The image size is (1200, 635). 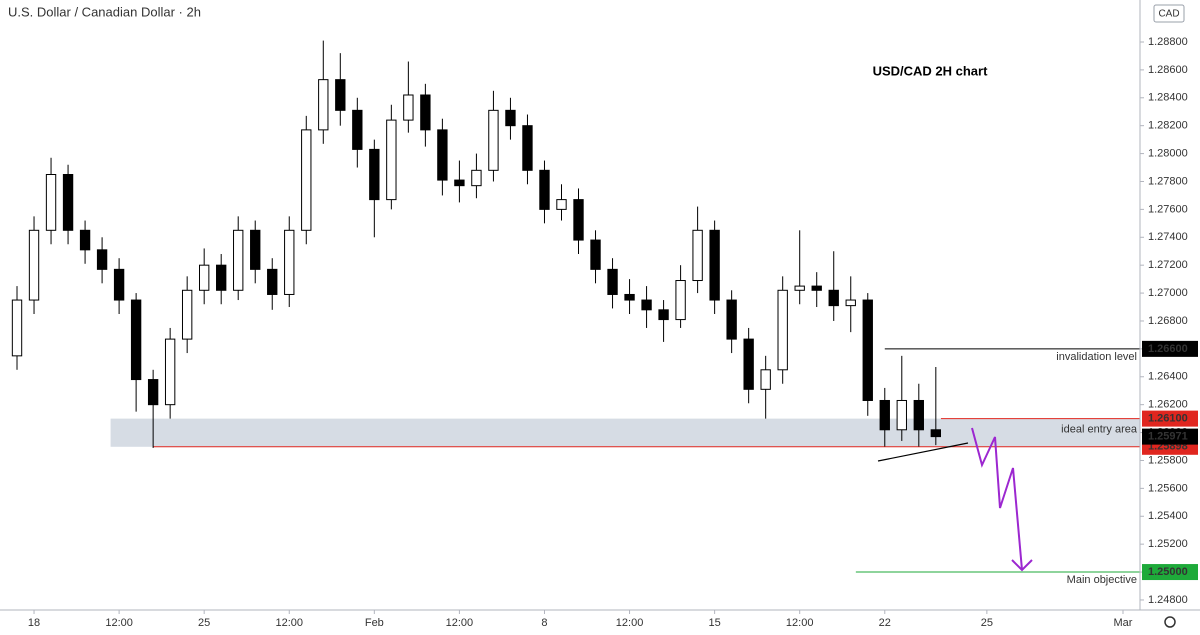 What do you see at coordinates (885, 623) in the screenshot?
I see `x-tick-label: 22` at bounding box center [885, 623].